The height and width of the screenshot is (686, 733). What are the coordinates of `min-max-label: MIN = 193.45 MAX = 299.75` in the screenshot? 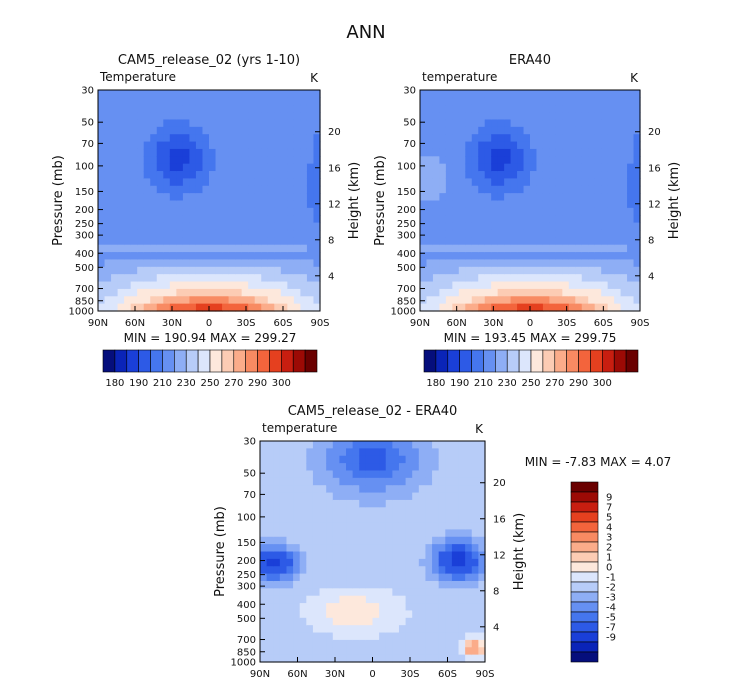 It's located at (530, 338).